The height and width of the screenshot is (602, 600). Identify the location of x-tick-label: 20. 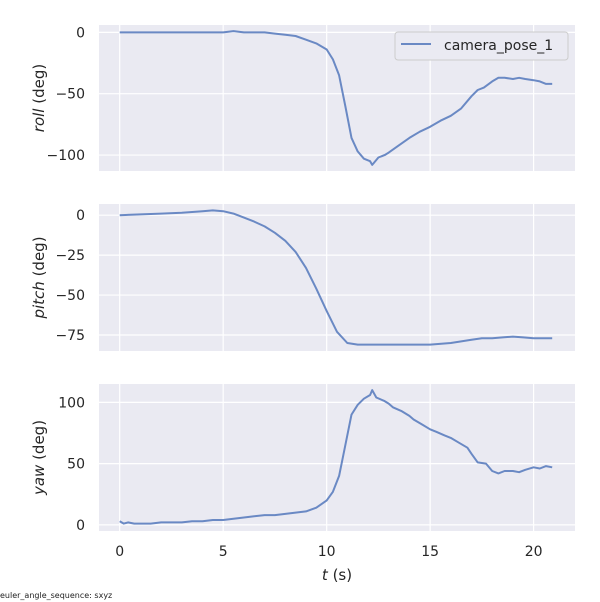
(534, 552).